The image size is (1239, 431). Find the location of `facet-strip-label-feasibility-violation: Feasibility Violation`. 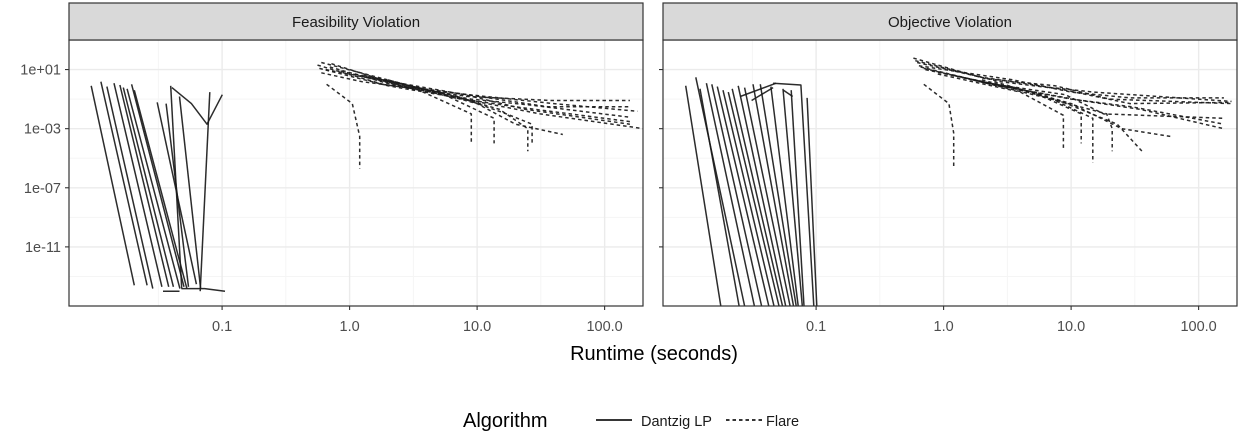

facet-strip-label-feasibility-violation: Feasibility Violation is located at coordinates (356, 22).